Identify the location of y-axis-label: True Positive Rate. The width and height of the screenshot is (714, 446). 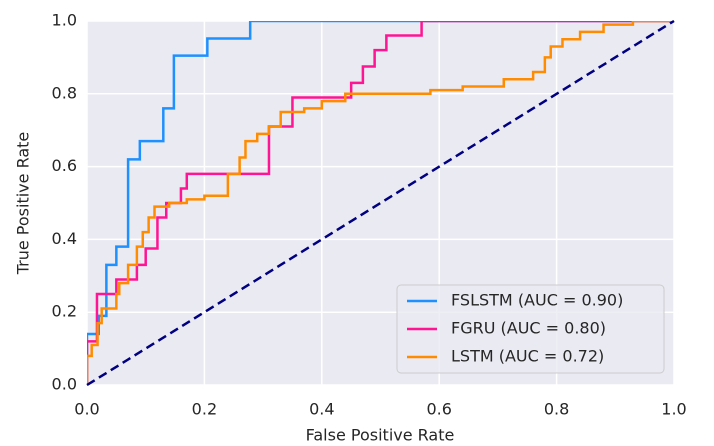
(23, 204).